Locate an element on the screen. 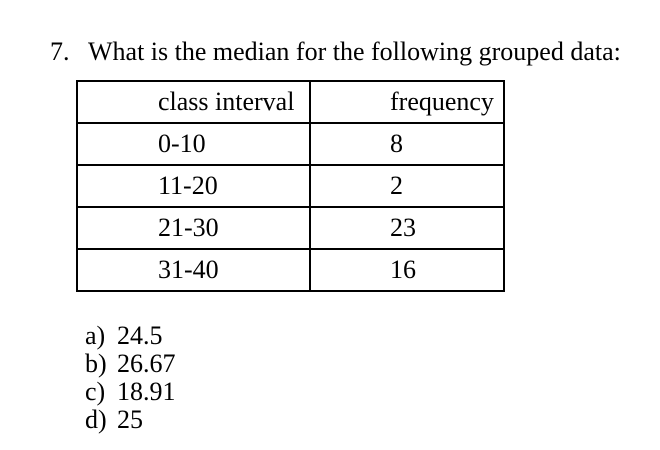 The width and height of the screenshot is (660, 450). table-row: 11-20 2 is located at coordinates (290, 186).